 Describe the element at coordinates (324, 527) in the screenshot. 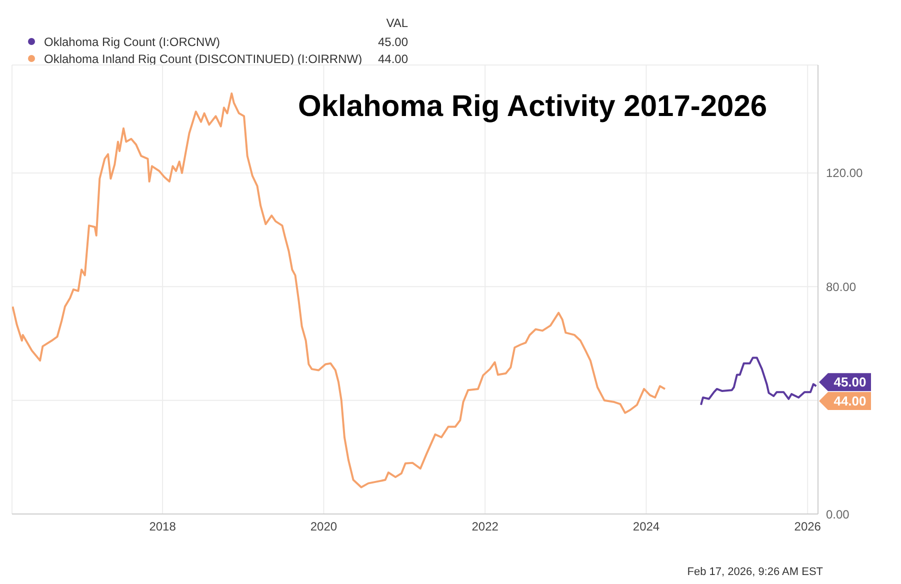

I see `x-tick-label: 2020` at that location.